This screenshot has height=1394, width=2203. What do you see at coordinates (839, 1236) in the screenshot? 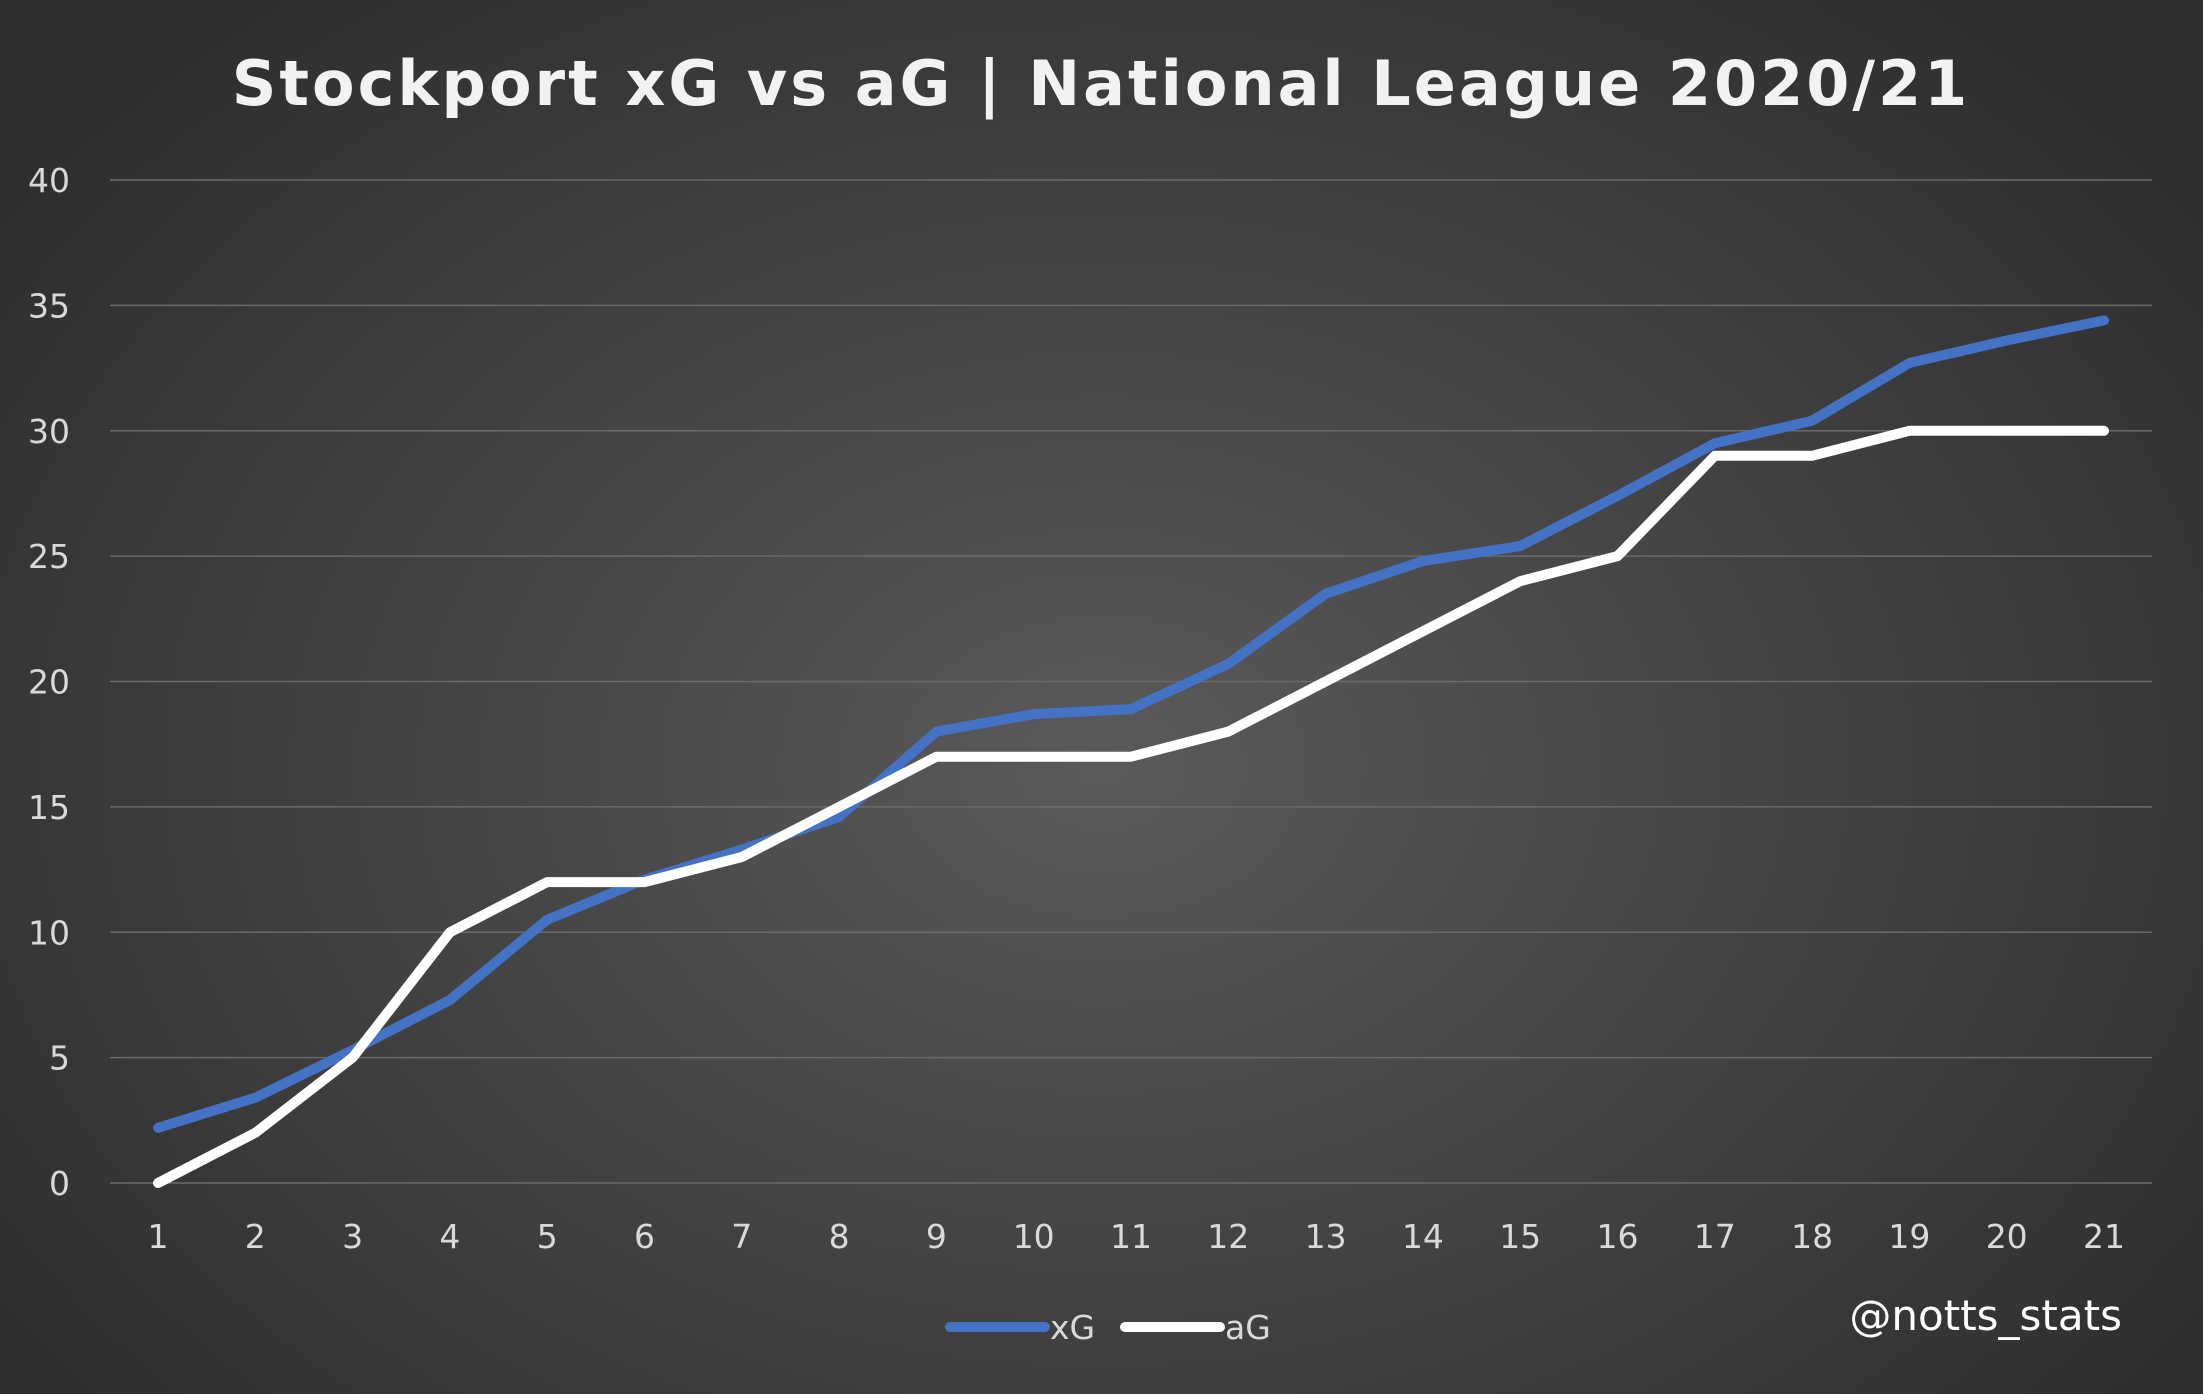
I see `x-tick-label: 8` at bounding box center [839, 1236].